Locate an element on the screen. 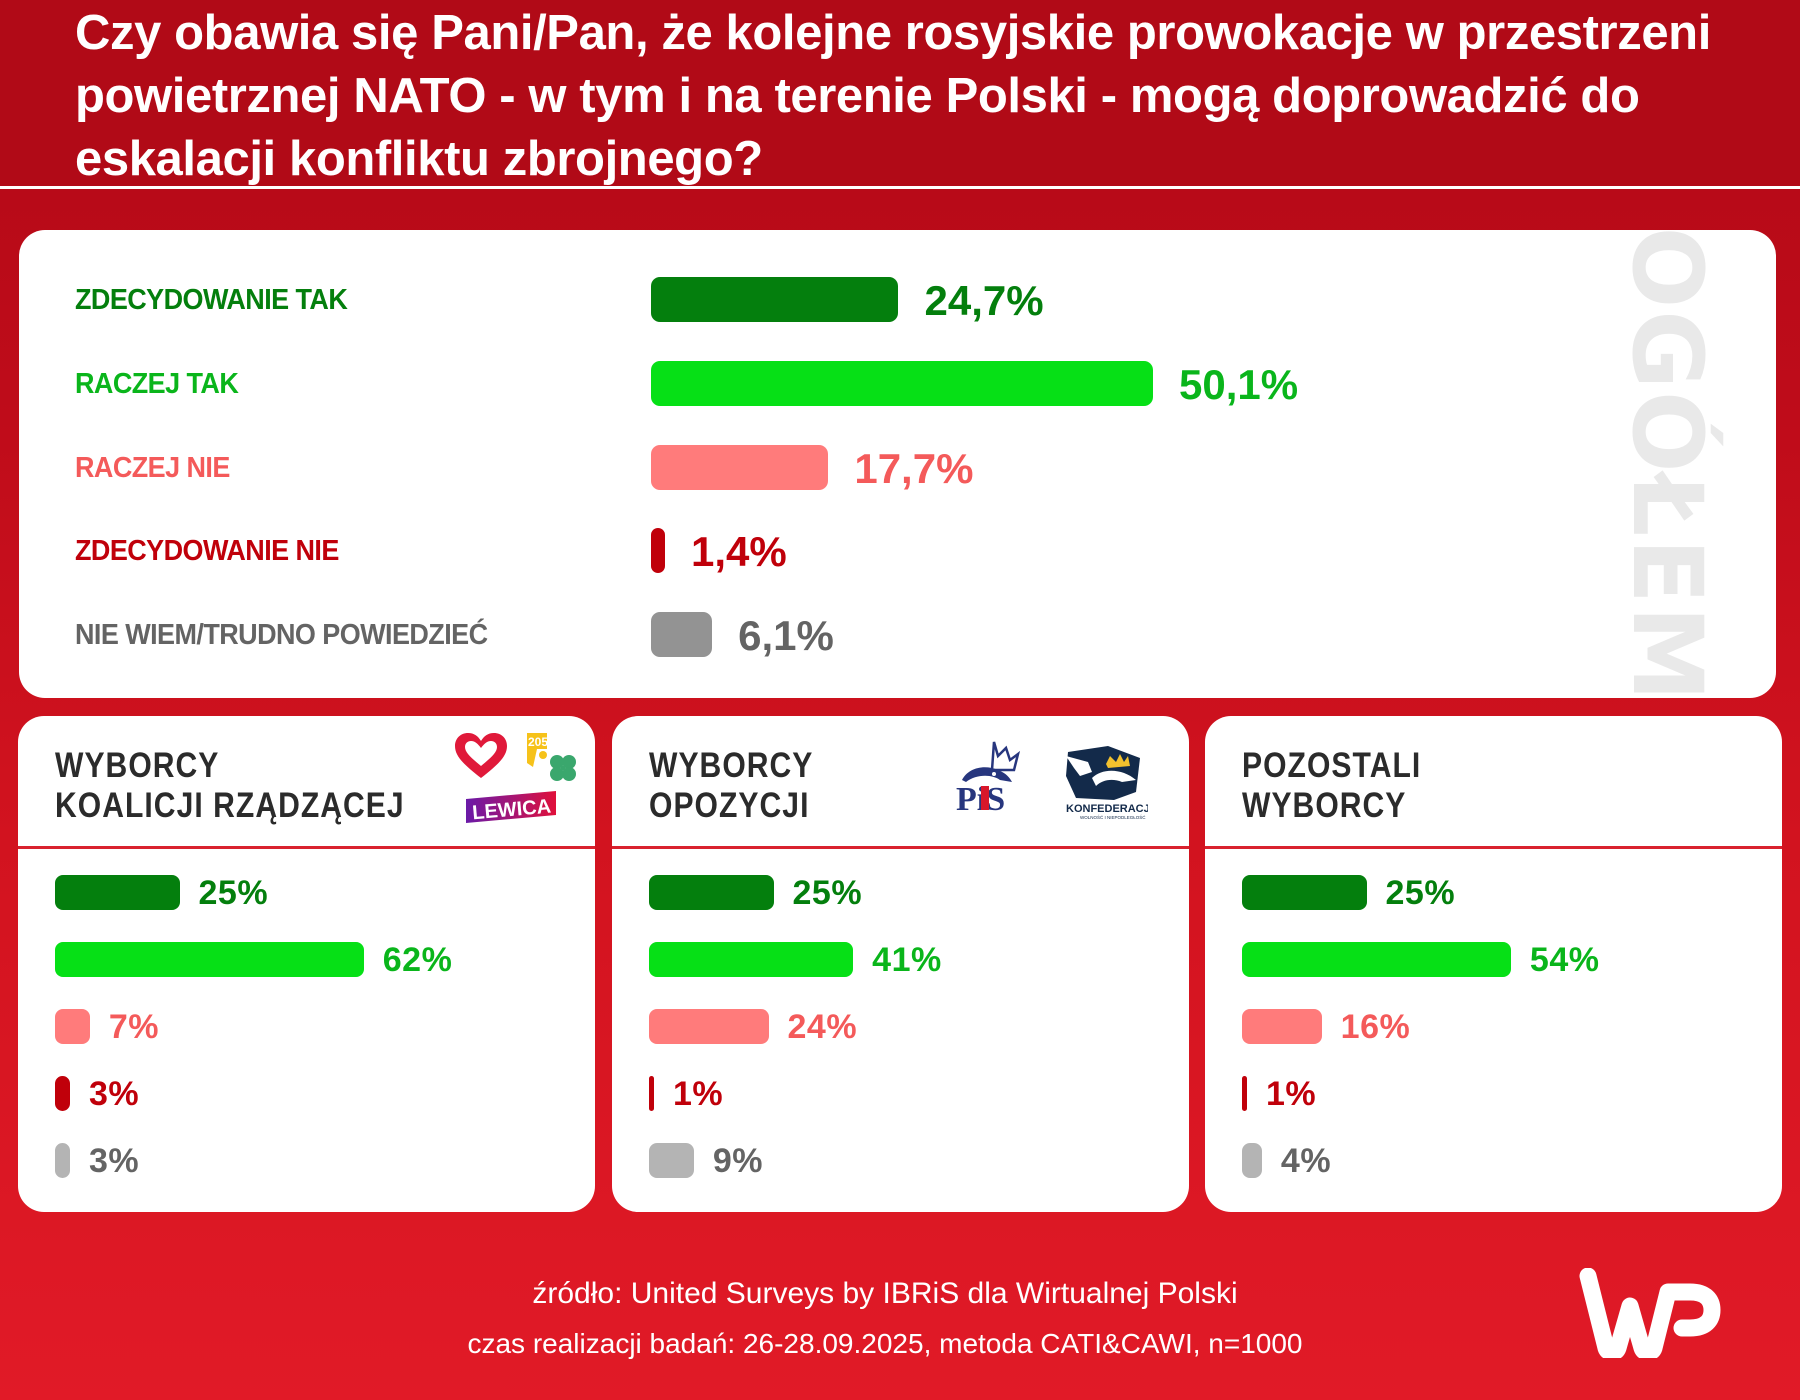 This screenshot has height=1400, width=1800. value-label-rather-yes: 62% is located at coordinates (417, 960).